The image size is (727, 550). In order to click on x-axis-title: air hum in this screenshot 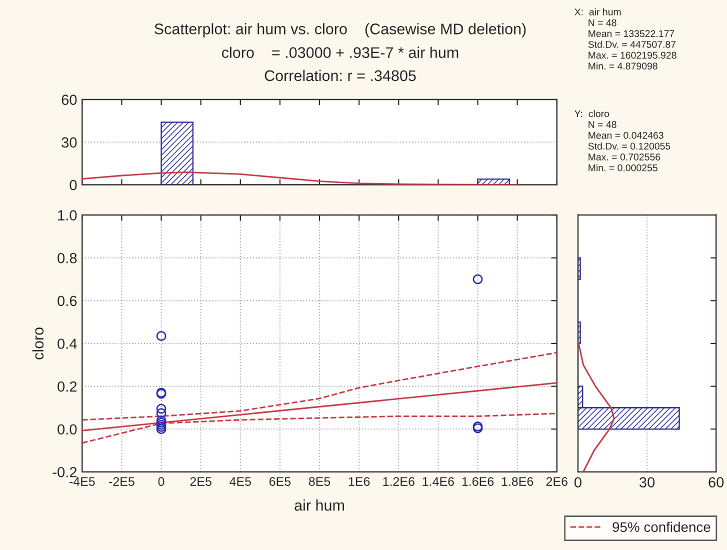, I will do `click(319, 505)`.